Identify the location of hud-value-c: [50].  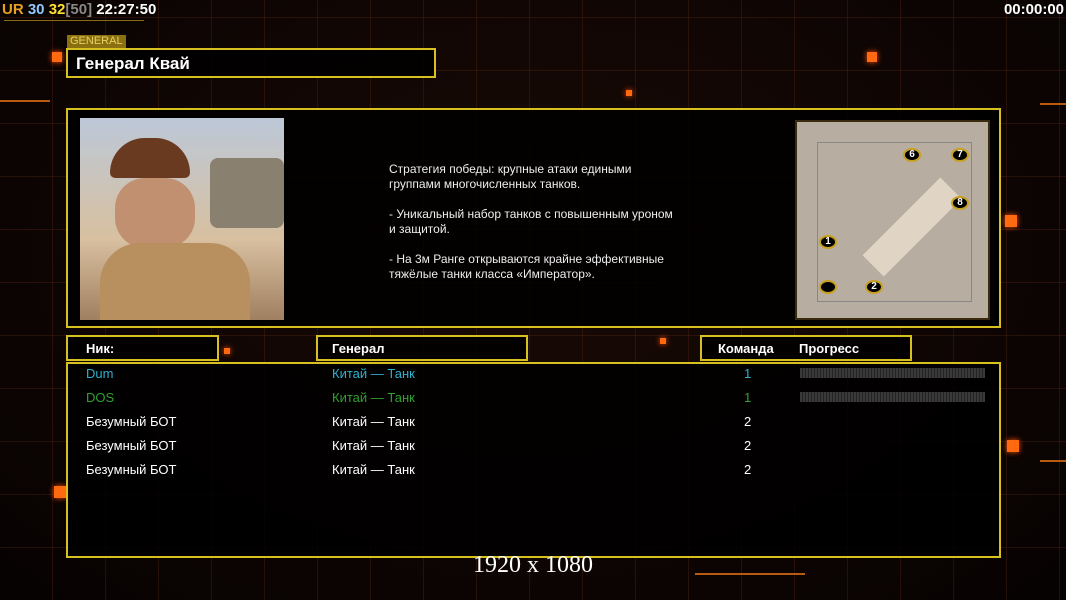
(79, 9).